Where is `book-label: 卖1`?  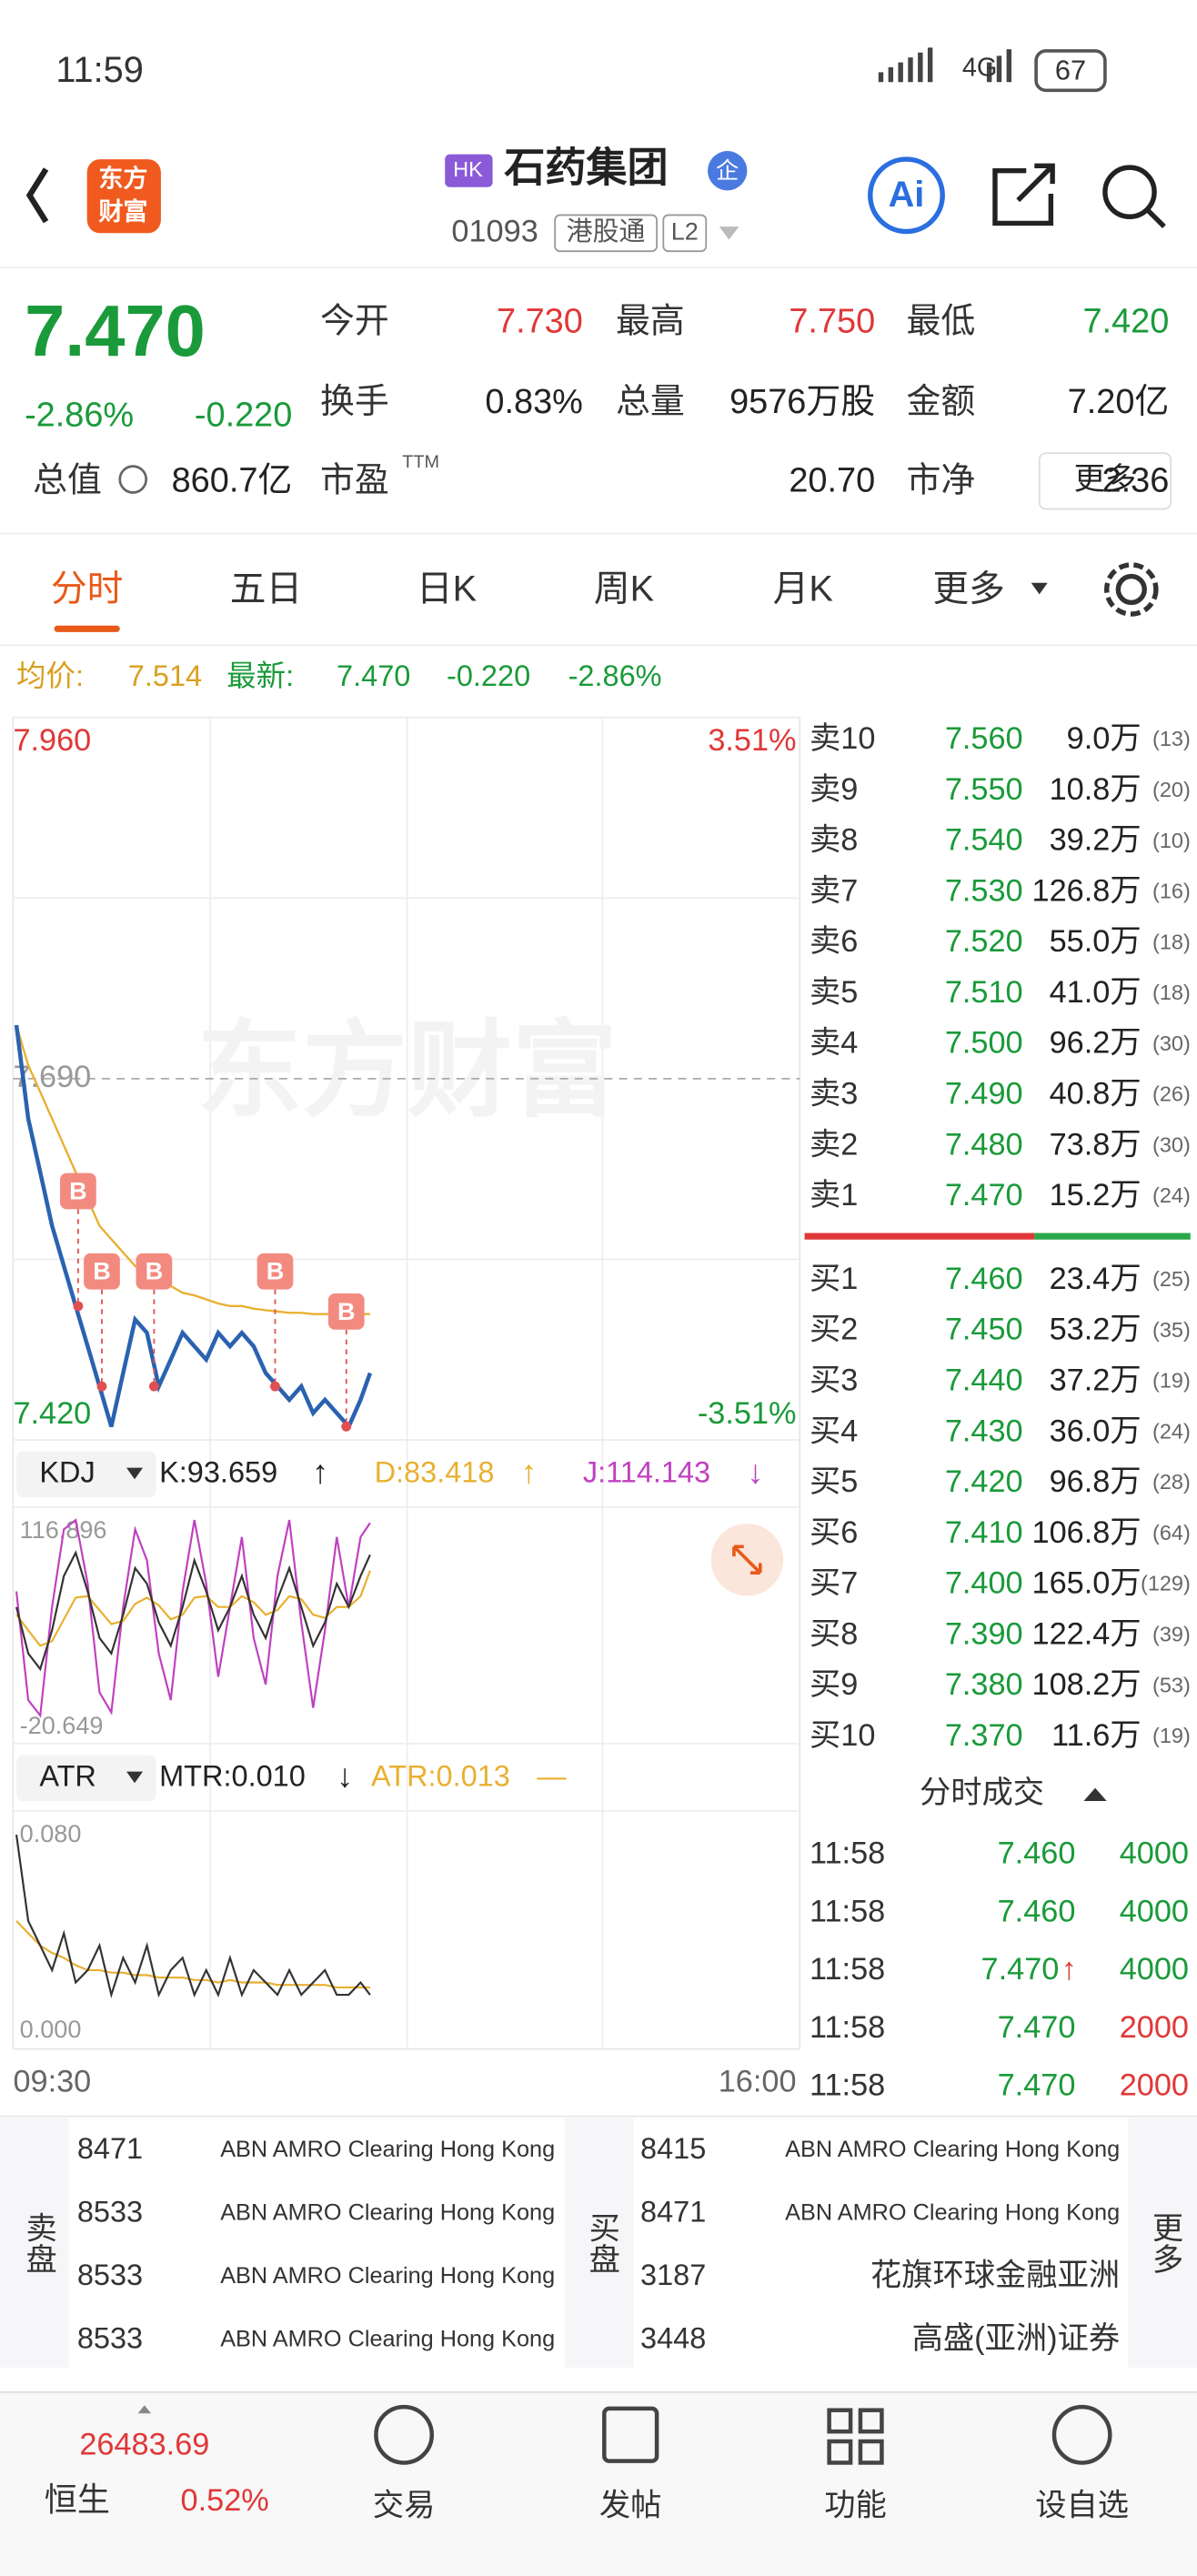 book-label: 卖1 is located at coordinates (834, 1195).